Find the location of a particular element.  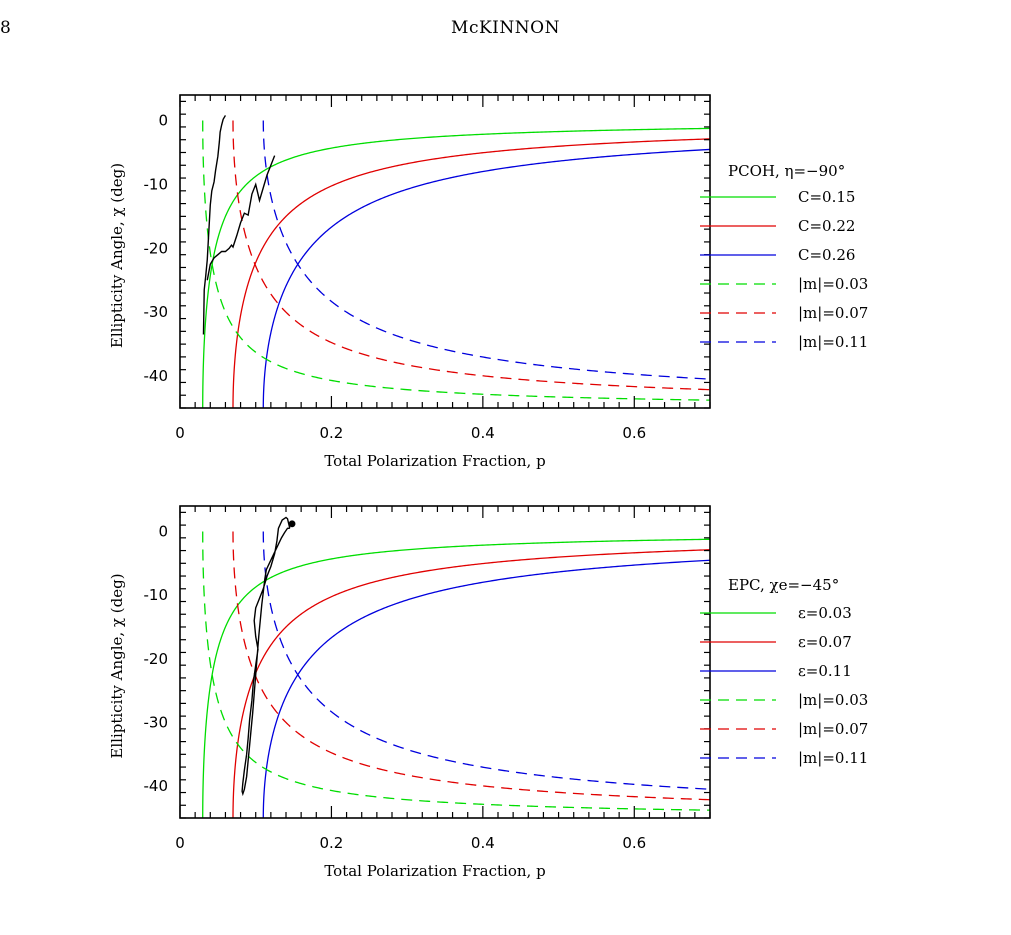

legend-label: ε=0.03 is located at coordinates (825, 613).